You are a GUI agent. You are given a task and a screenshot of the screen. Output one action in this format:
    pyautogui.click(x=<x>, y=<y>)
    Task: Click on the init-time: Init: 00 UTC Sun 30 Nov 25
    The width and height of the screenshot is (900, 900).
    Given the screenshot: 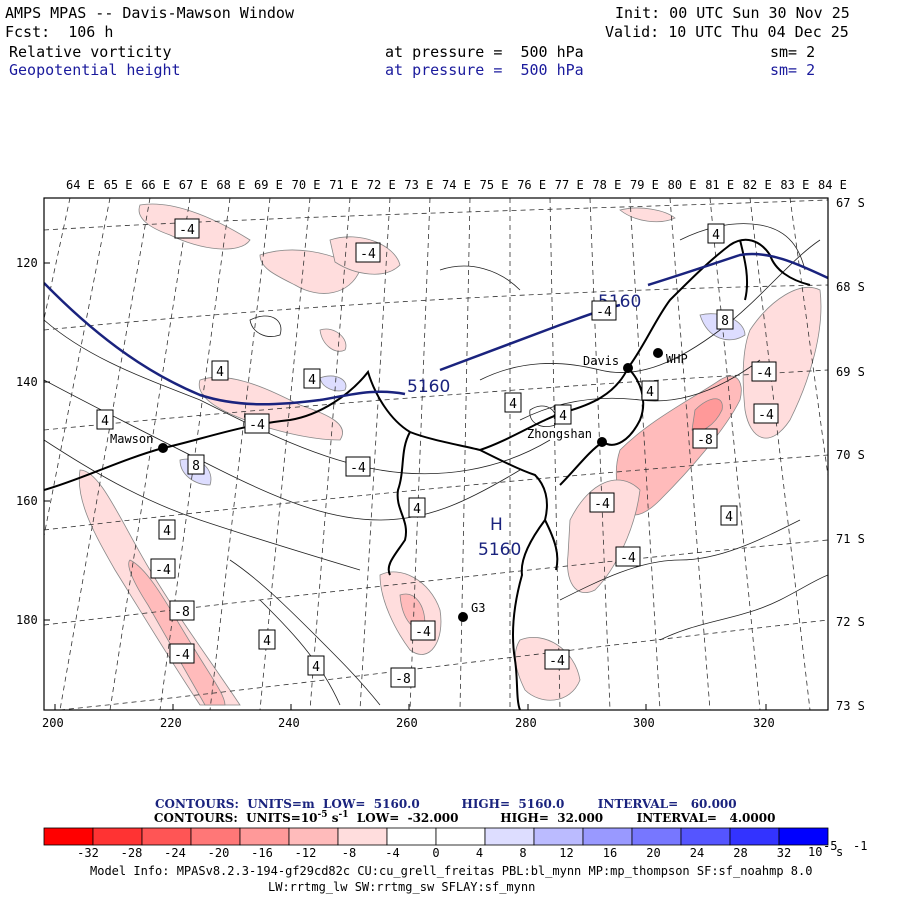 What is the action you would take?
    pyautogui.click(x=732, y=13)
    